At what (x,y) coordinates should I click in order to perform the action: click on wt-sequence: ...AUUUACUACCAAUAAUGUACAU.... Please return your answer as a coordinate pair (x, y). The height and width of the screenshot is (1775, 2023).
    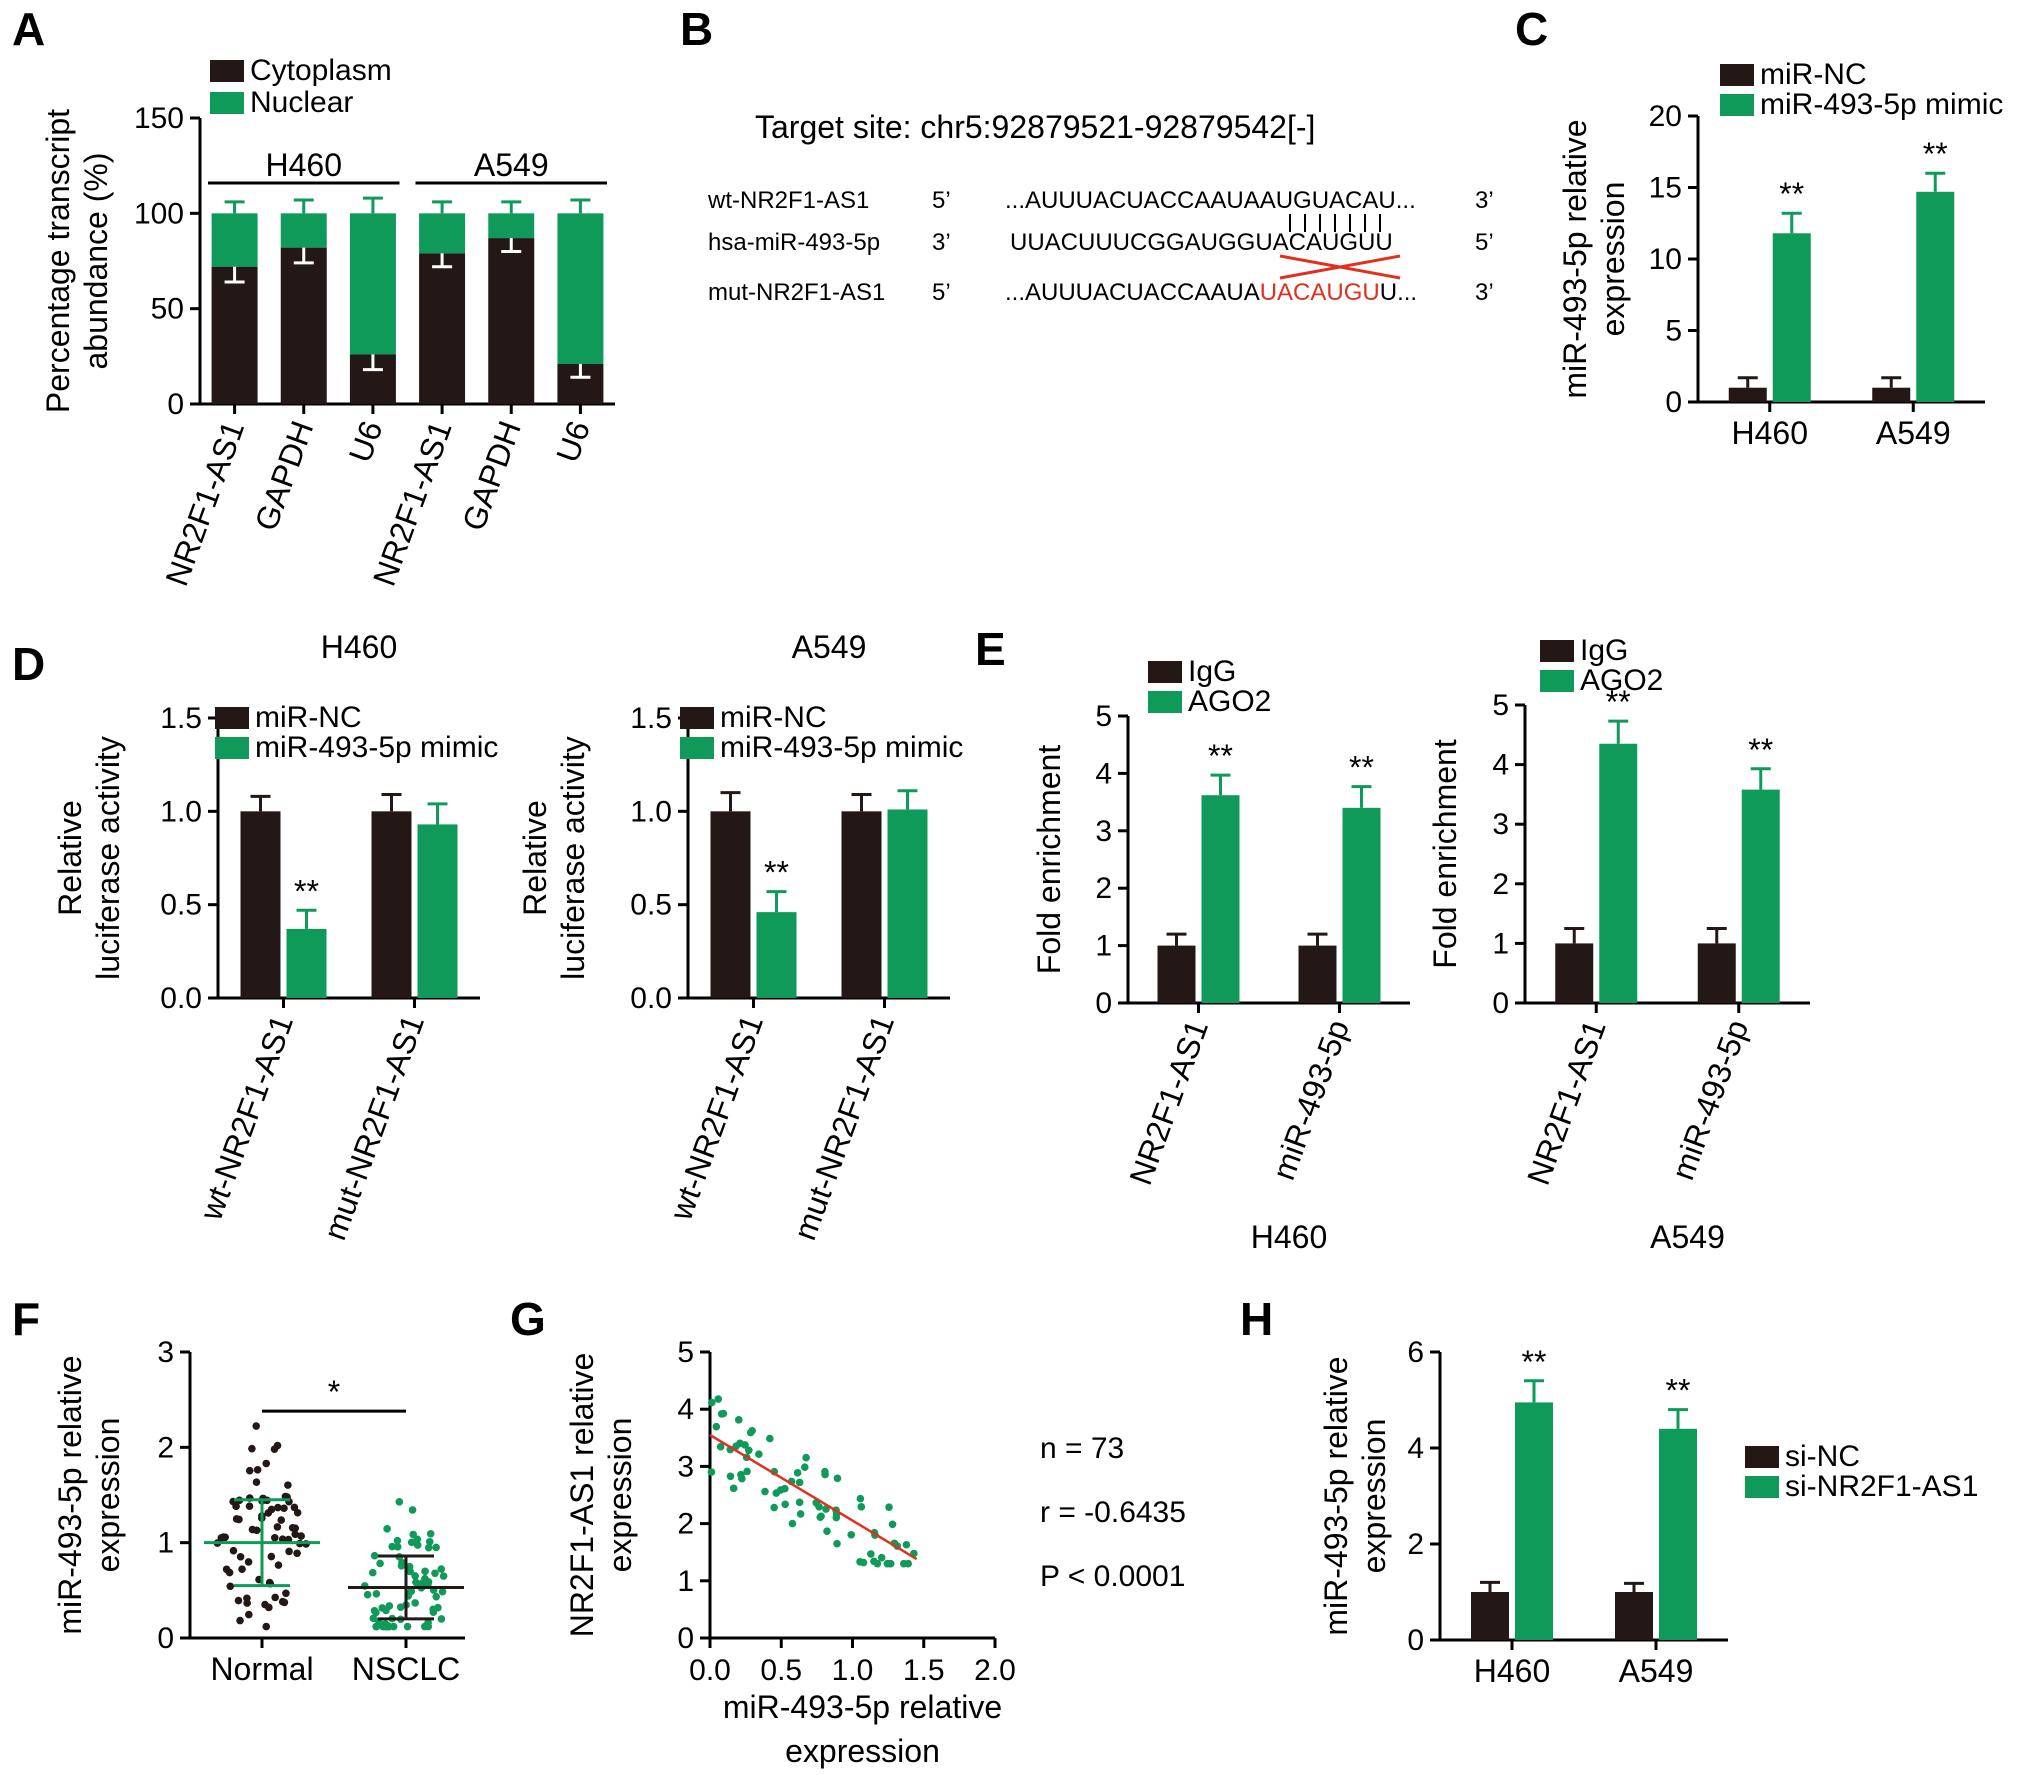
    Looking at the image, I should click on (1210, 200).